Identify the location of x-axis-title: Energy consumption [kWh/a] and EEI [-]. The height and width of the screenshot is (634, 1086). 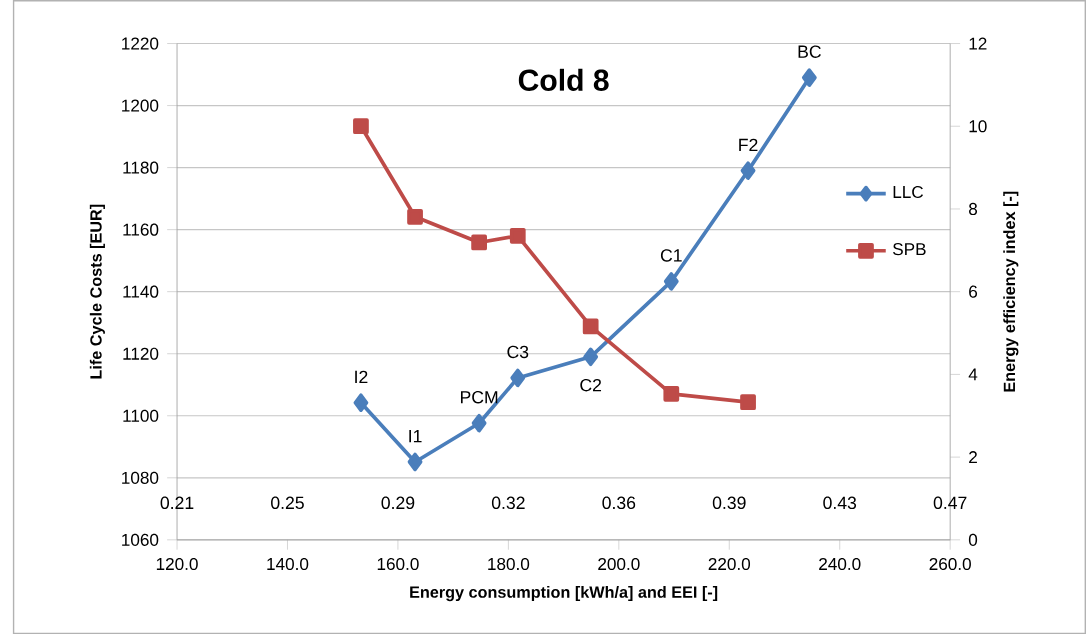
(564, 593).